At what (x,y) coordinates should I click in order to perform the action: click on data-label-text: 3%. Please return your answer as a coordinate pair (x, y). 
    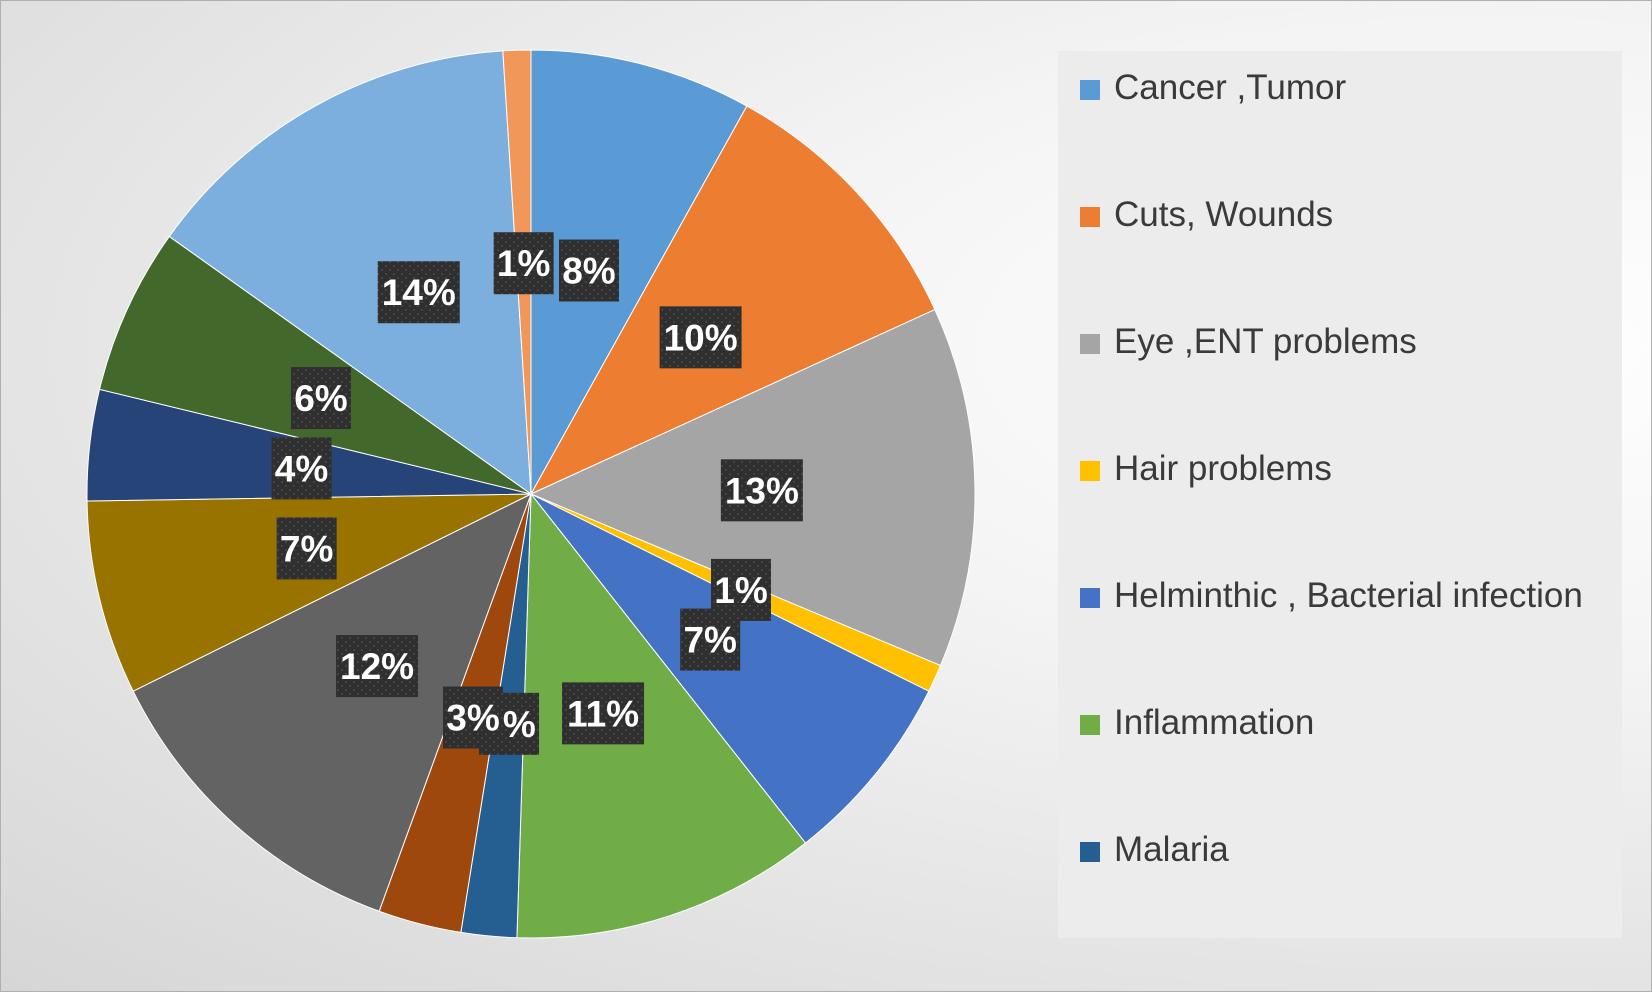
    Looking at the image, I should click on (472, 717).